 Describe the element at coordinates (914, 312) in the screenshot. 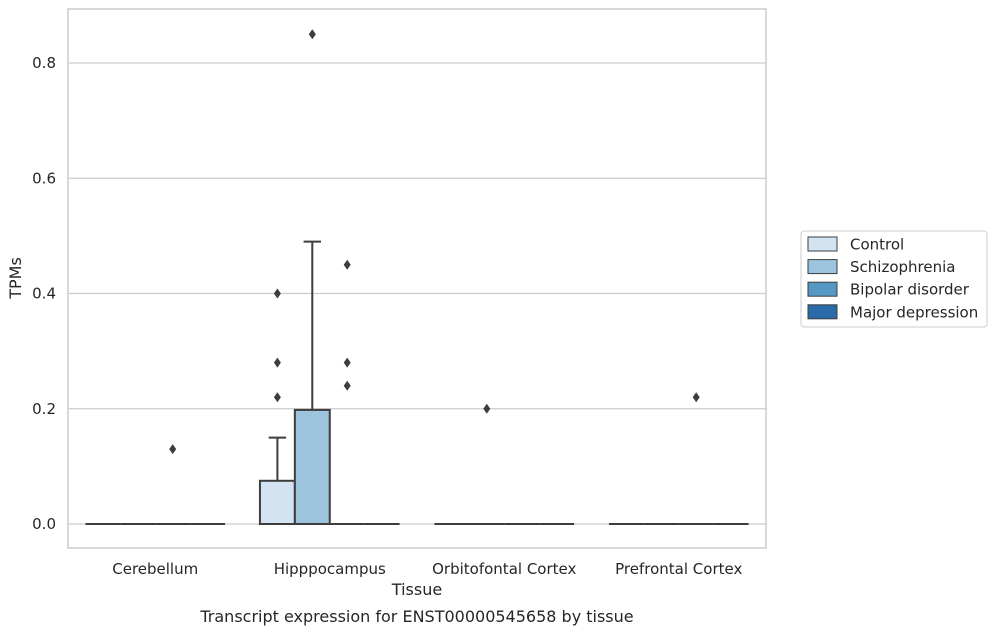

I see `legend-label: Major depression` at that location.